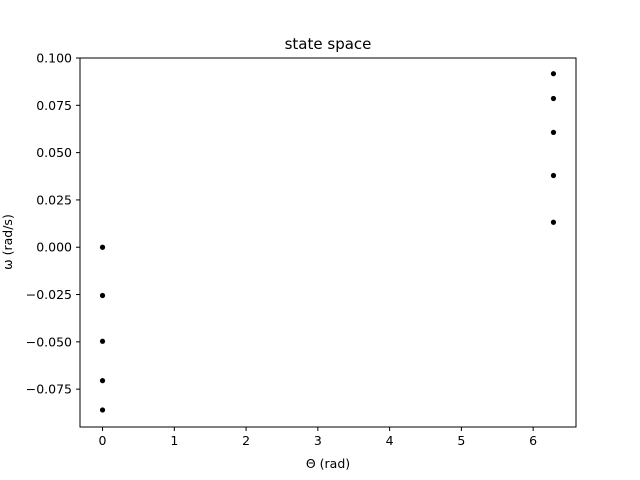 This screenshot has width=640, height=480. What do you see at coordinates (174, 440) in the screenshot?
I see `x-tick-label: 1` at bounding box center [174, 440].